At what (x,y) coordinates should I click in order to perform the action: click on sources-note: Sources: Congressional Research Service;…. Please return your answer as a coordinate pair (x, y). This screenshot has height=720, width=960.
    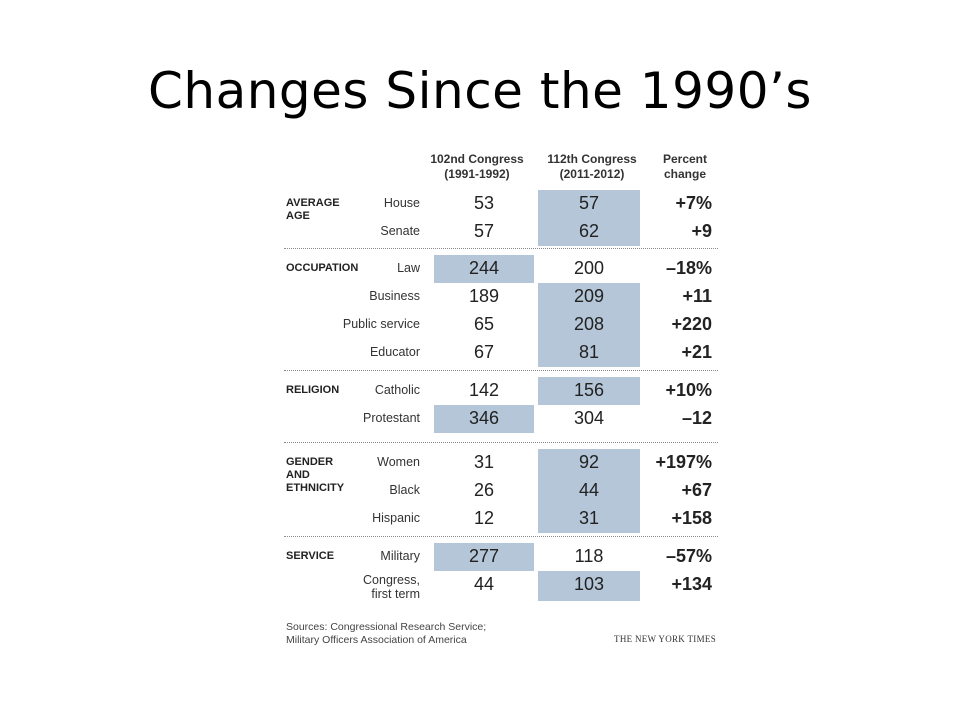
    Looking at the image, I should click on (386, 633).